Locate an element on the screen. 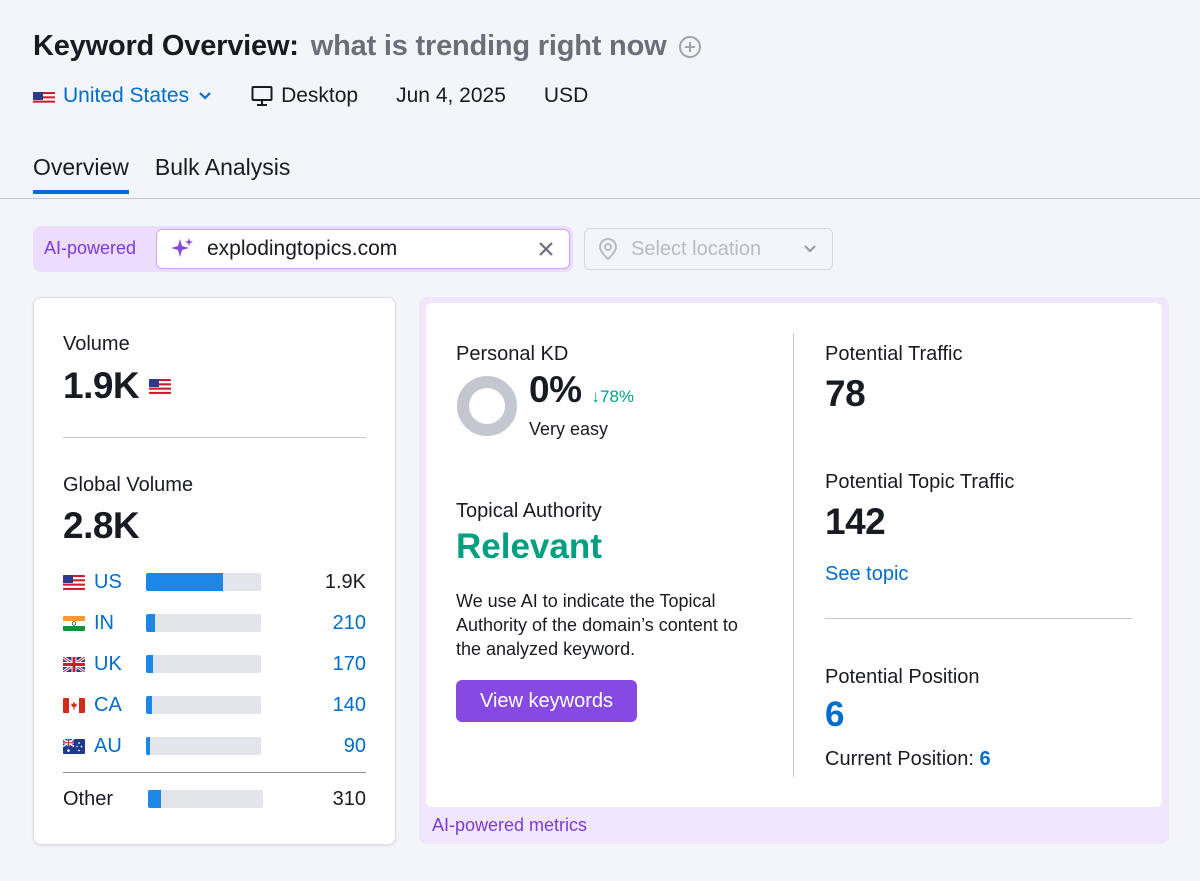  topical-authority-label: Topical Authority is located at coordinates (529, 511).